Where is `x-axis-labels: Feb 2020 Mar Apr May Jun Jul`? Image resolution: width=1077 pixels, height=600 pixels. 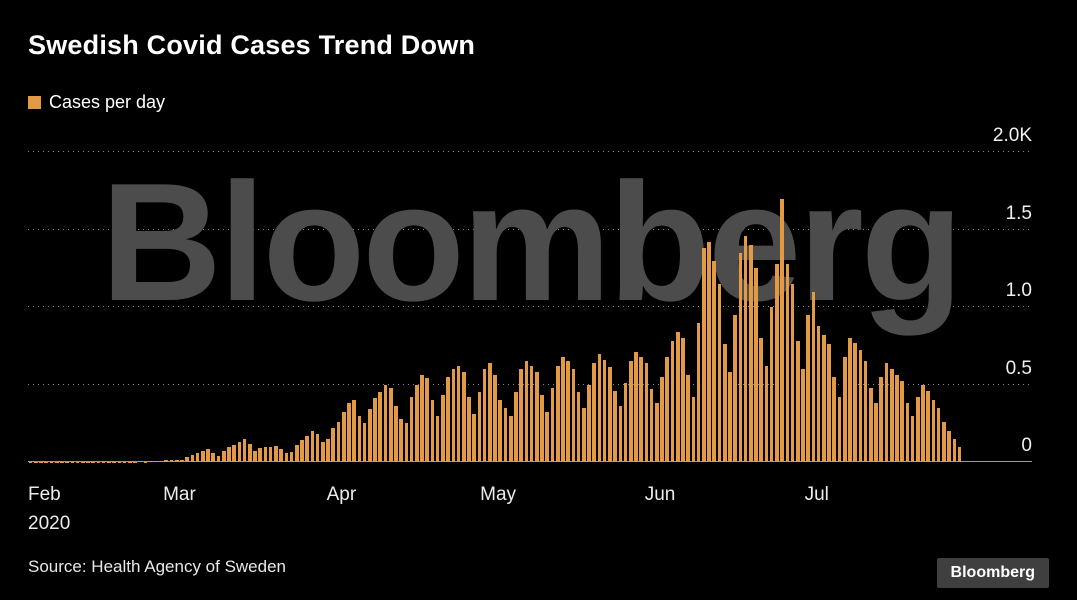
x-axis-labels: Feb 2020 Mar Apr May Jun Jul is located at coordinates (495, 510).